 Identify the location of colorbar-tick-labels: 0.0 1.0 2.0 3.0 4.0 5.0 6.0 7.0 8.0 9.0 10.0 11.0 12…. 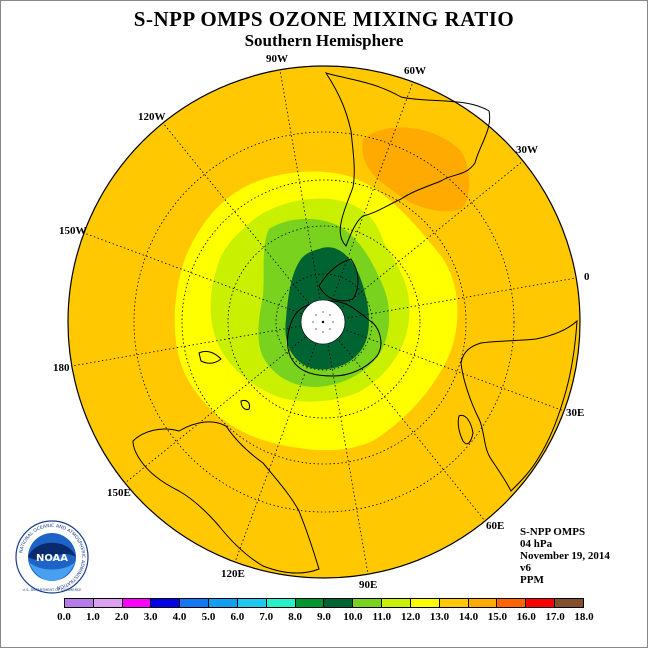
(324, 618).